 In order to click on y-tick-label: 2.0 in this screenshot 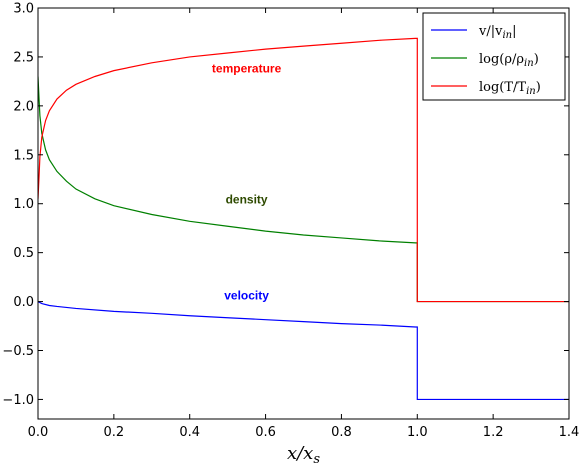, I will do `click(23, 106)`.